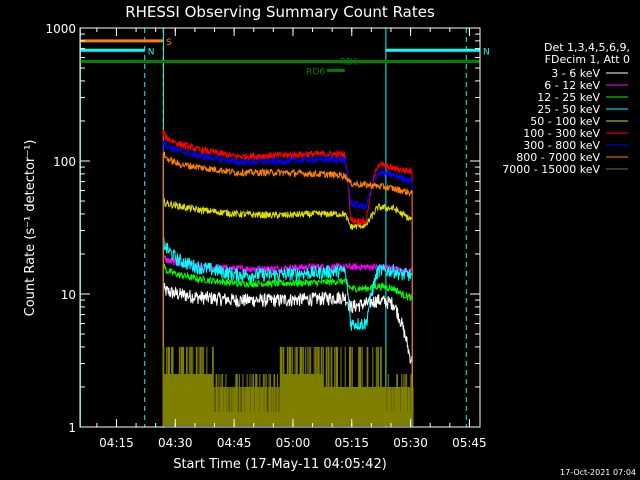 This screenshot has width=640, height=480. I want to click on legend-label: 25 - 50 keV, so click(568, 109).